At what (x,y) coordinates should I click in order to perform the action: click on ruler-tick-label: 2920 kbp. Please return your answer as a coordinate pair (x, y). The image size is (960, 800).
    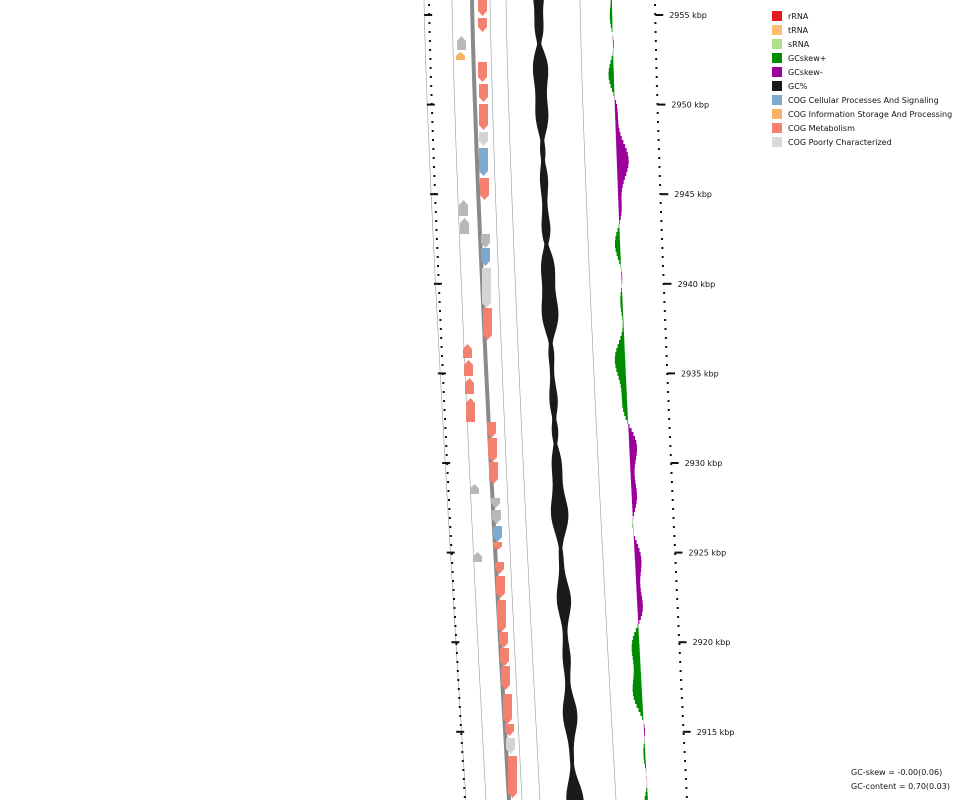
    Looking at the image, I should click on (712, 642).